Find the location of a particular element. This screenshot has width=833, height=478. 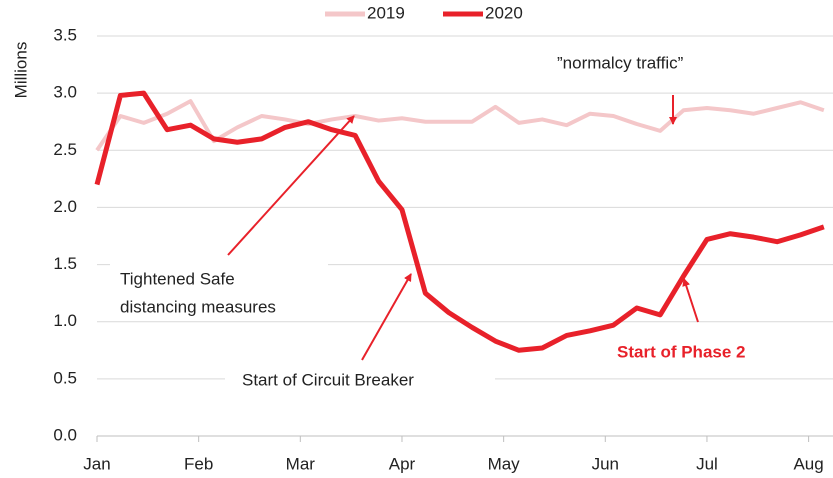

y-tick-label: 0.0 is located at coordinates (65, 434).